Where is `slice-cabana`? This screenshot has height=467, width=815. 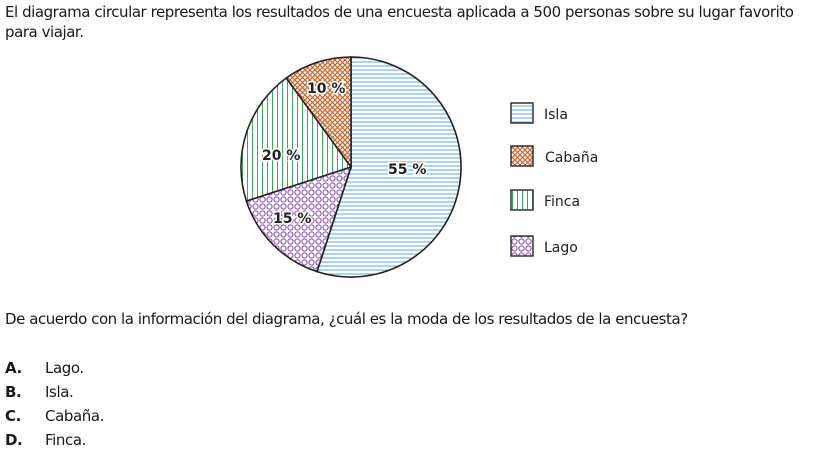 slice-cabana is located at coordinates (318, 113).